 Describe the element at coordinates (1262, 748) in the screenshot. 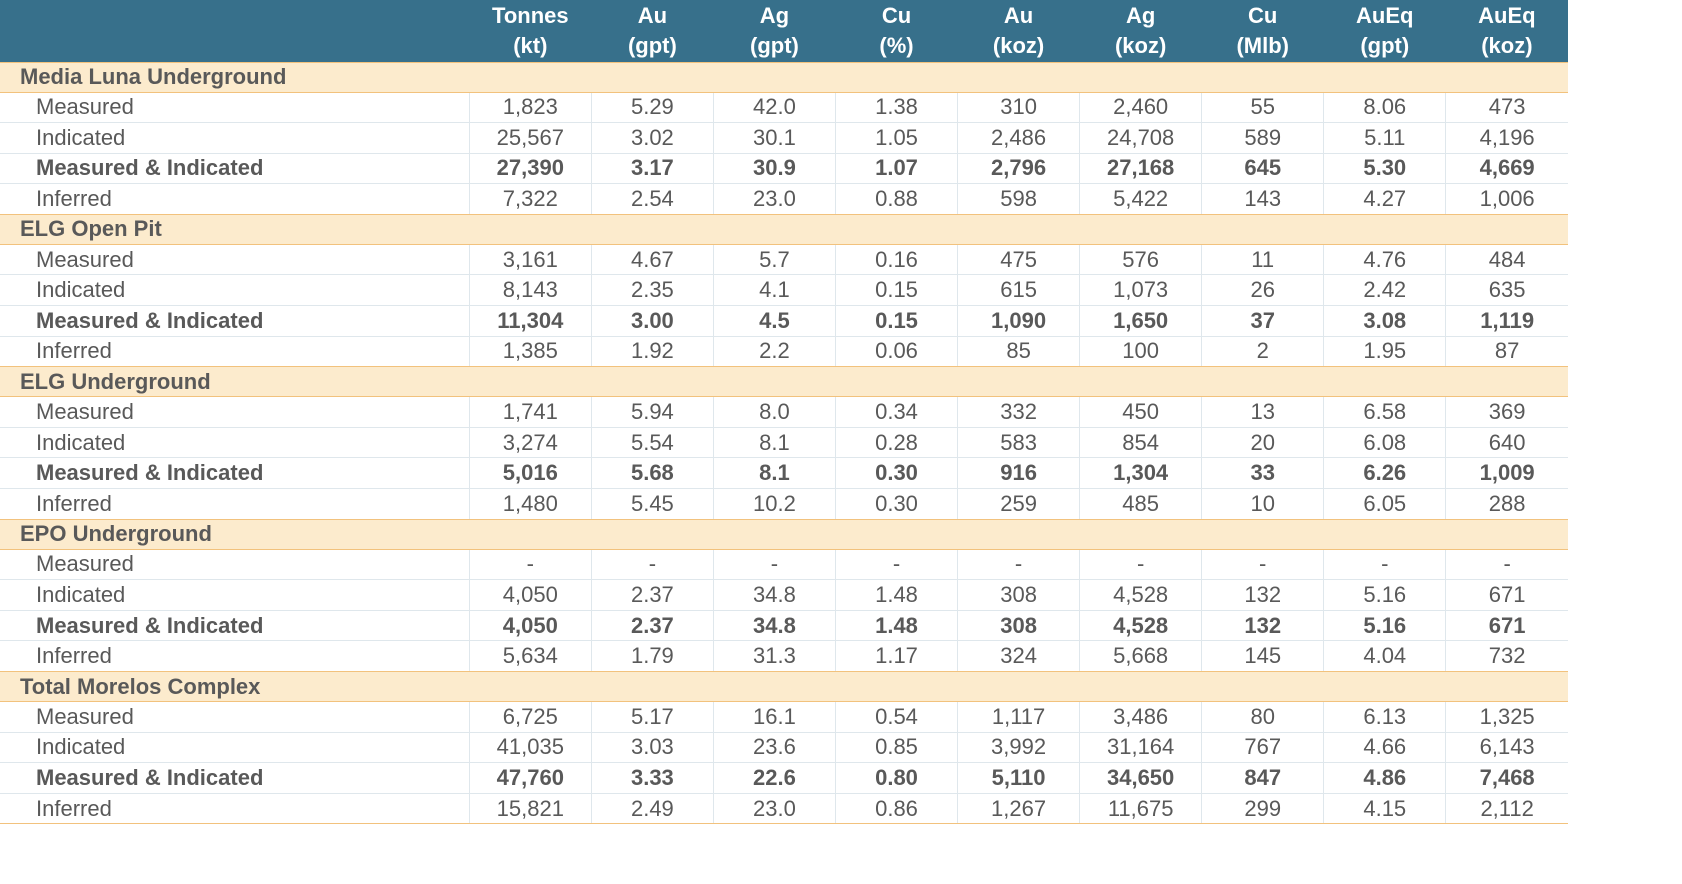

I see `table-cell: 767` at that location.